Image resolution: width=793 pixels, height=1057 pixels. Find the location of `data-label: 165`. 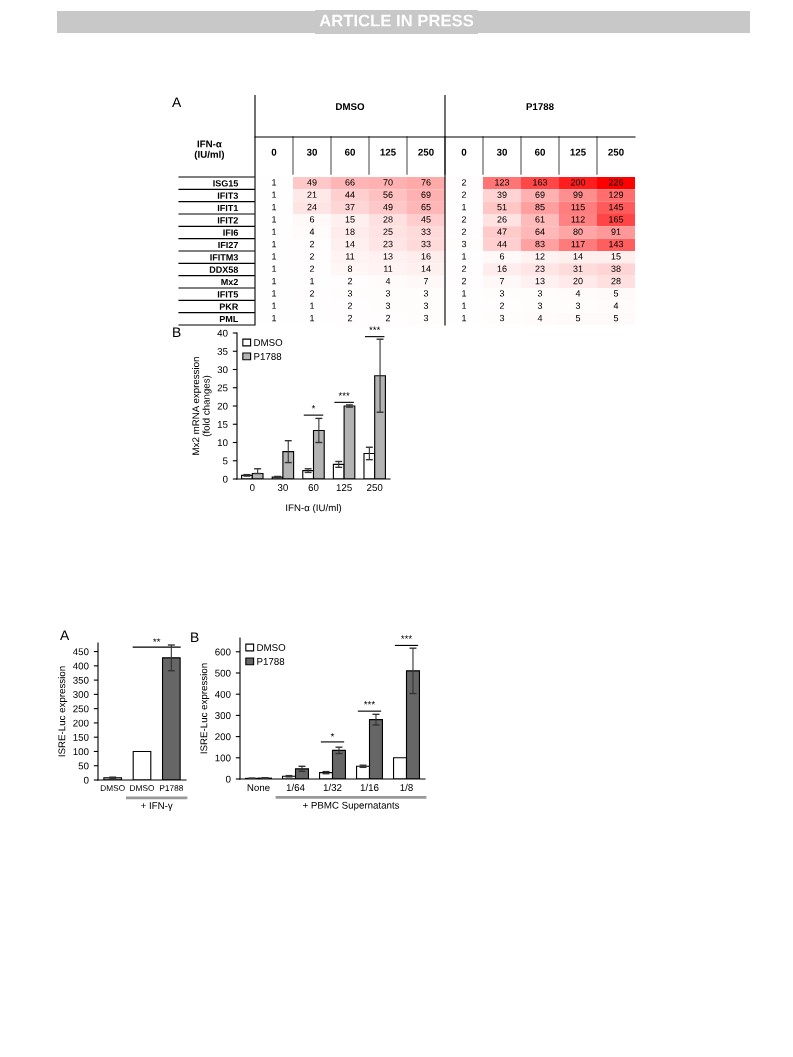

data-label: 165 is located at coordinates (616, 219).